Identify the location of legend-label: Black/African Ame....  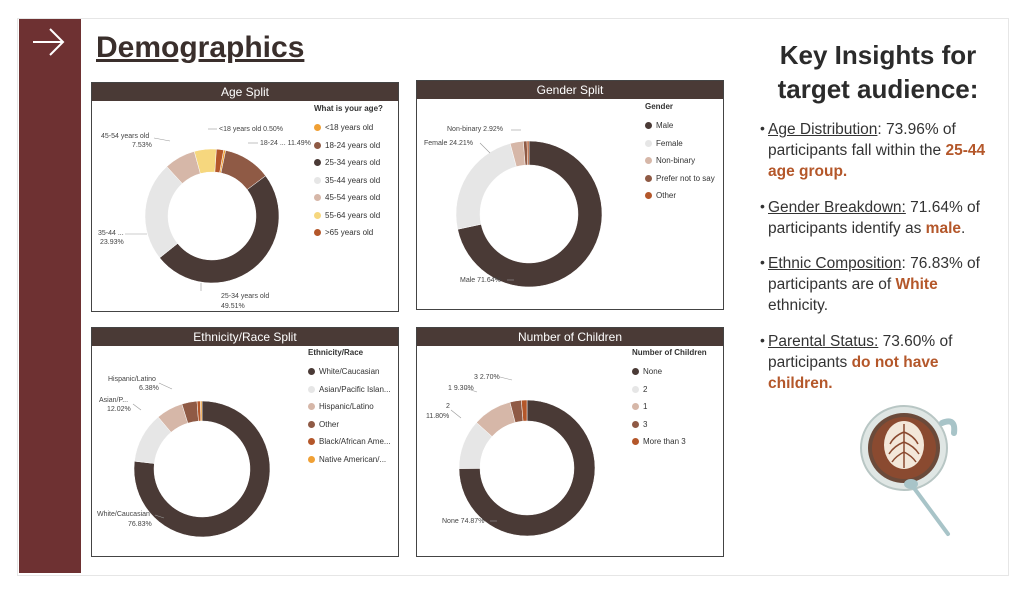
(355, 442).